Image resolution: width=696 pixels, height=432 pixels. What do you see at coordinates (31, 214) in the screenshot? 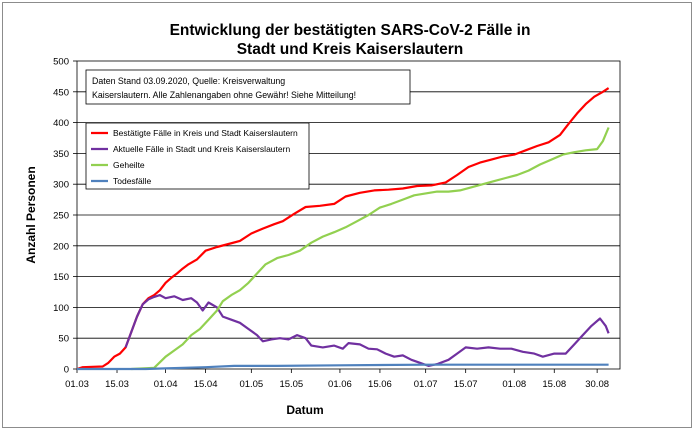
I see `y-axis-title: Anzahl Personen` at bounding box center [31, 214].